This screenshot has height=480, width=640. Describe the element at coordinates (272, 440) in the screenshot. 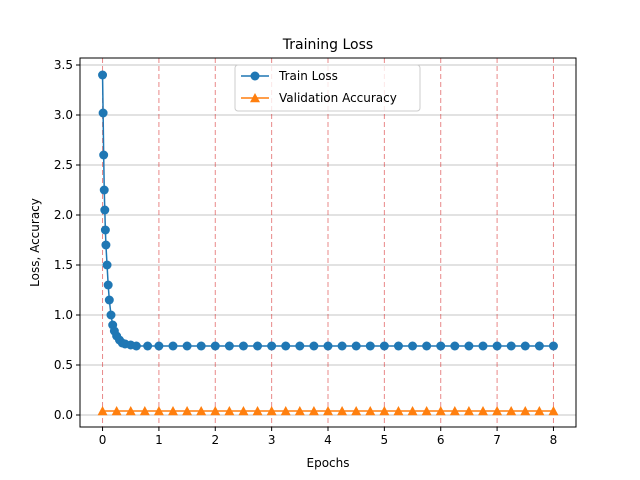

I see `x-tick-label: 3` at that location.